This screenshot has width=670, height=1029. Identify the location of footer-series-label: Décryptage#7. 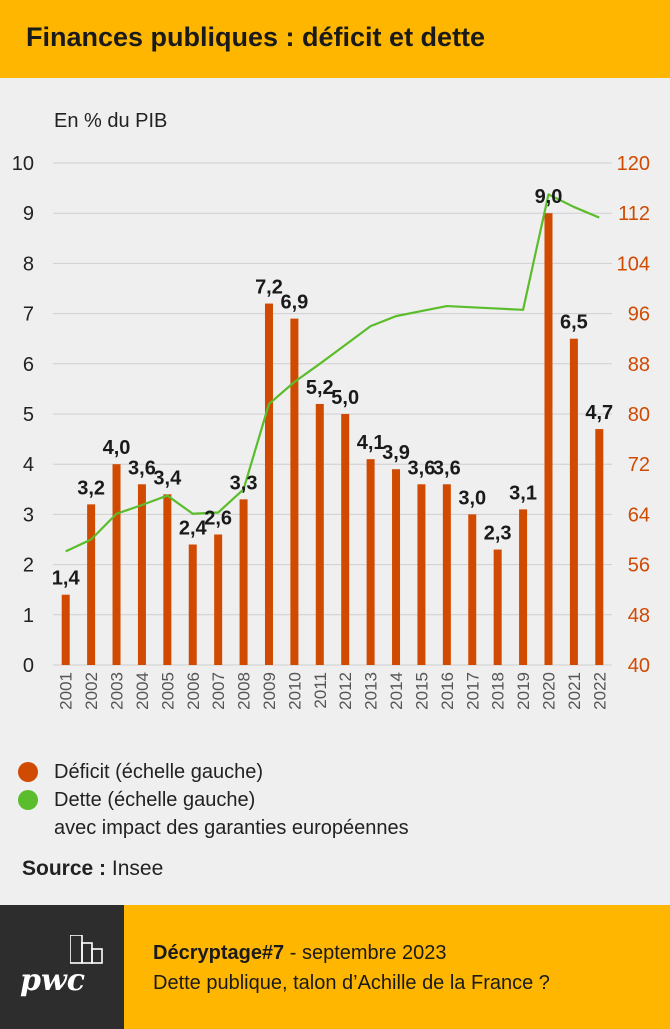
(219, 953).